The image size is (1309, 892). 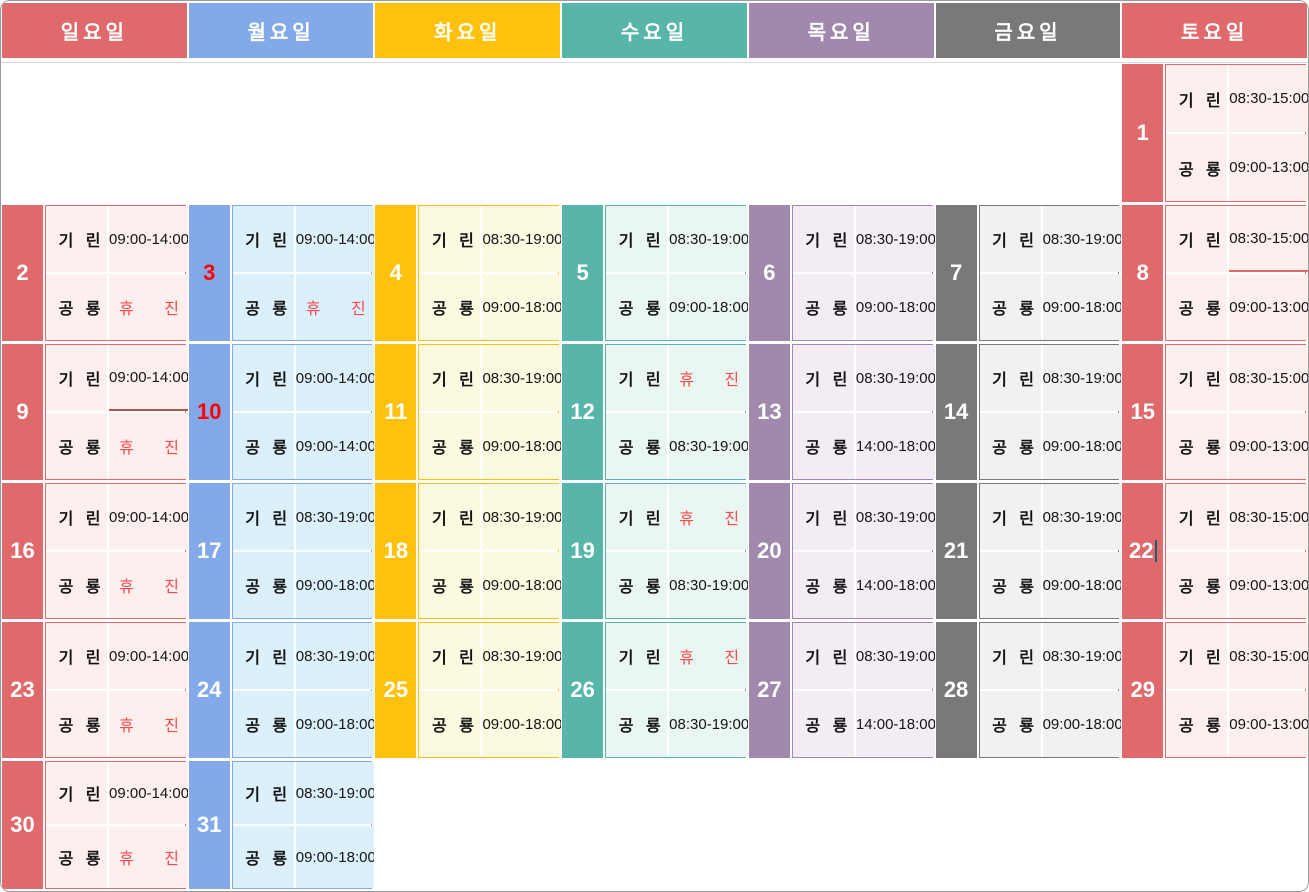 What do you see at coordinates (895, 446) in the screenshot?
I see `schedule-time: 14:00-18:00` at bounding box center [895, 446].